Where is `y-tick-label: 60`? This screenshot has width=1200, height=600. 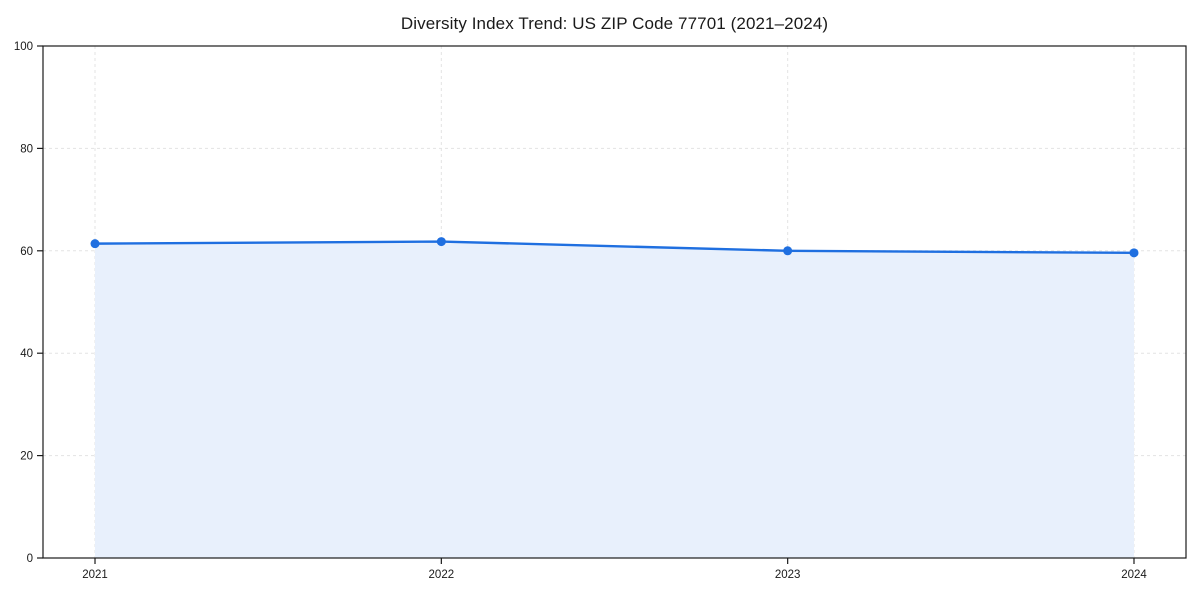
y-tick-label: 60 is located at coordinates (26, 252).